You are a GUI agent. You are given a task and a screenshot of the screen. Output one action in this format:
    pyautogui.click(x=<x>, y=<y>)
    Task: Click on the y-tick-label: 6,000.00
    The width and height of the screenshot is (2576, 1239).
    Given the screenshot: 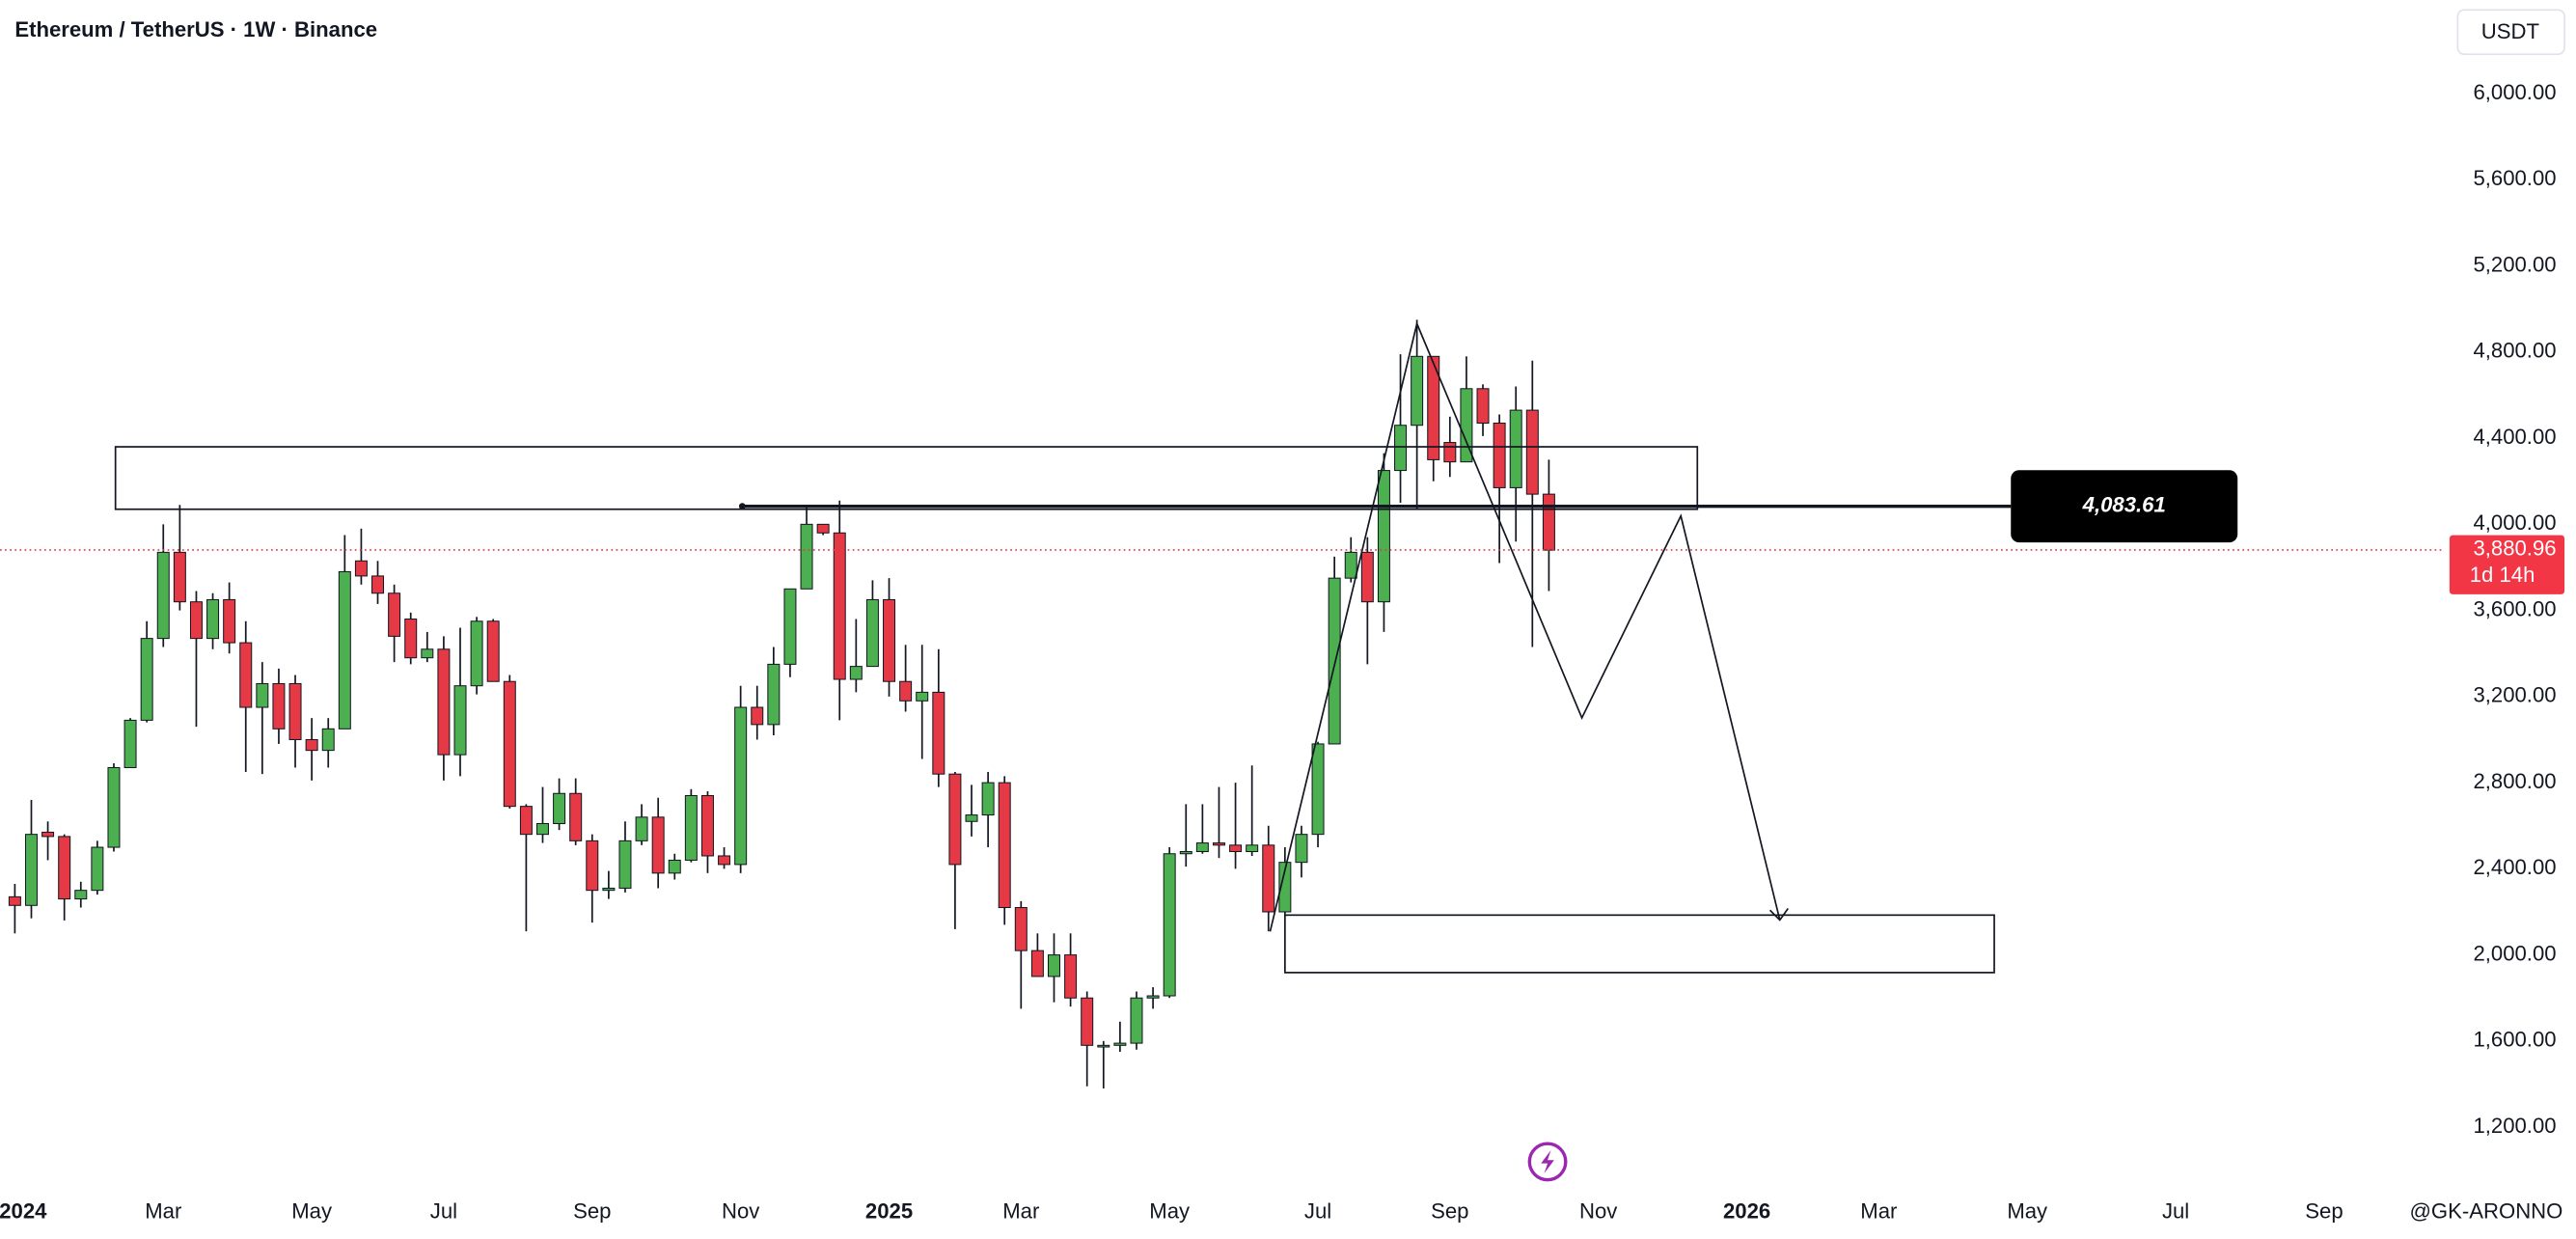 What is the action you would take?
    pyautogui.click(x=2515, y=92)
    